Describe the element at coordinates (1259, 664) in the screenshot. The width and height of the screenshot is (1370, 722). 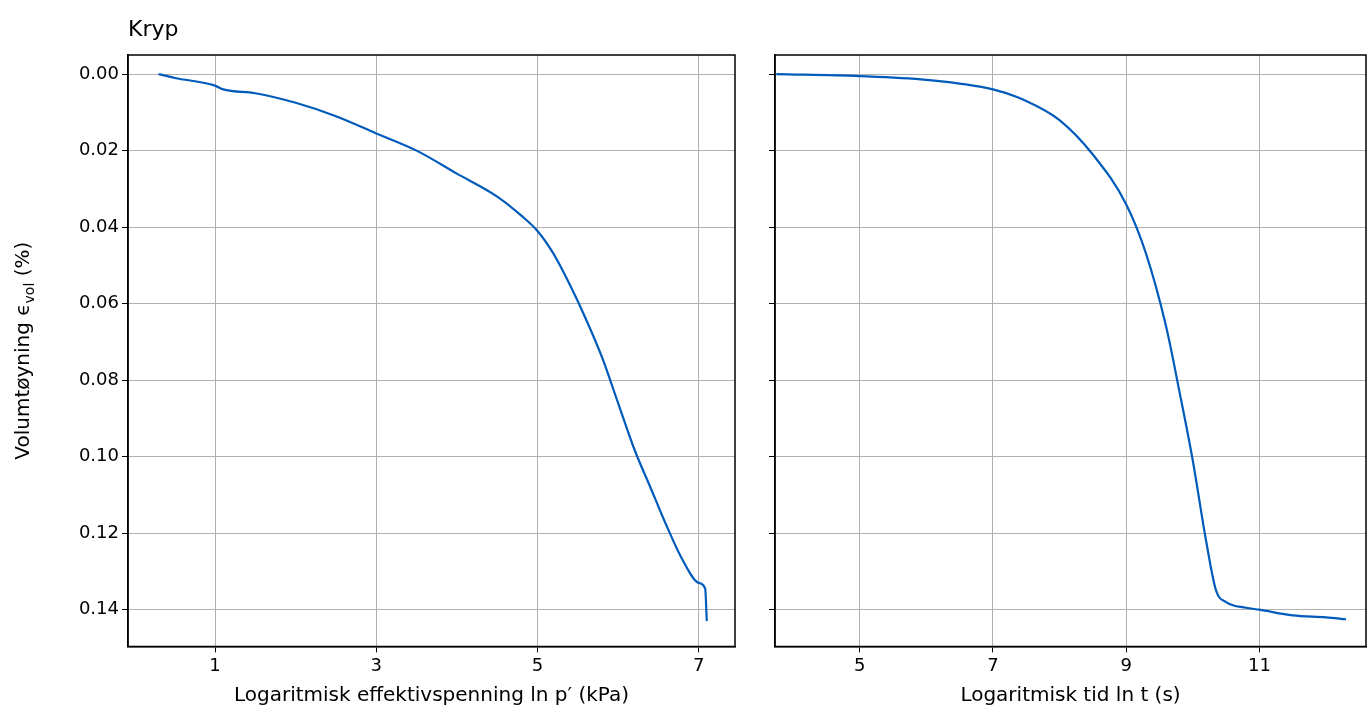
I see `x-tick-label: 11` at that location.